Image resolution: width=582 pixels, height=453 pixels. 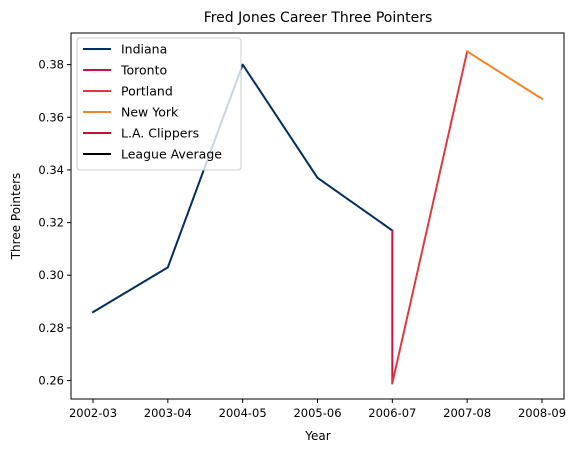 I want to click on y-tick-label: 0.36, so click(x=51, y=117).